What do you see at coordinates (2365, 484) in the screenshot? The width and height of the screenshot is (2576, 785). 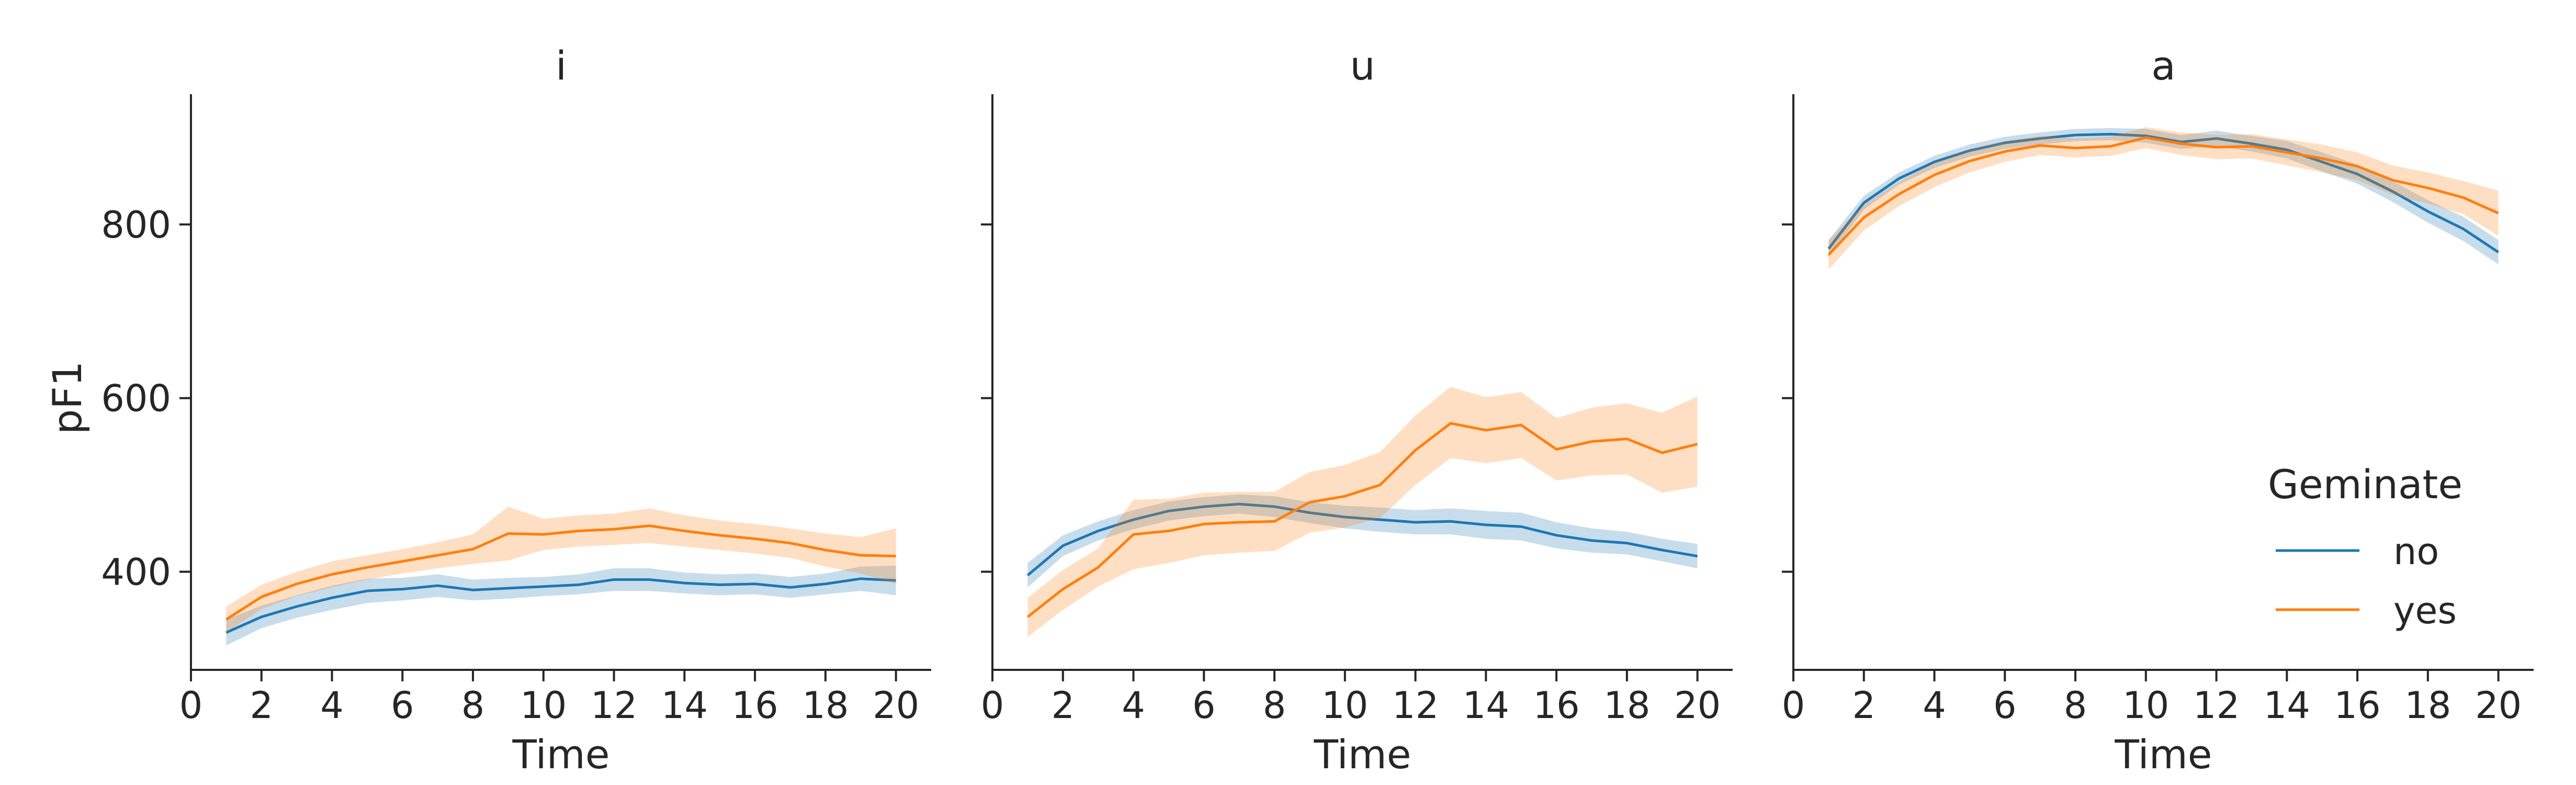 I see `legend-title: Geminate` at bounding box center [2365, 484].